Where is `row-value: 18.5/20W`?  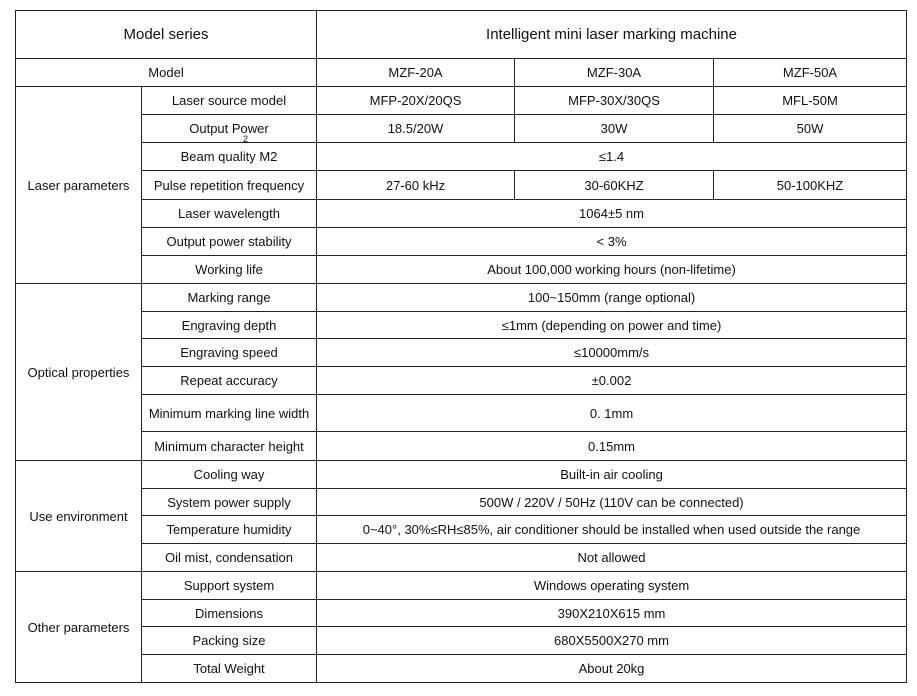
row-value: 18.5/20W is located at coordinates (416, 128).